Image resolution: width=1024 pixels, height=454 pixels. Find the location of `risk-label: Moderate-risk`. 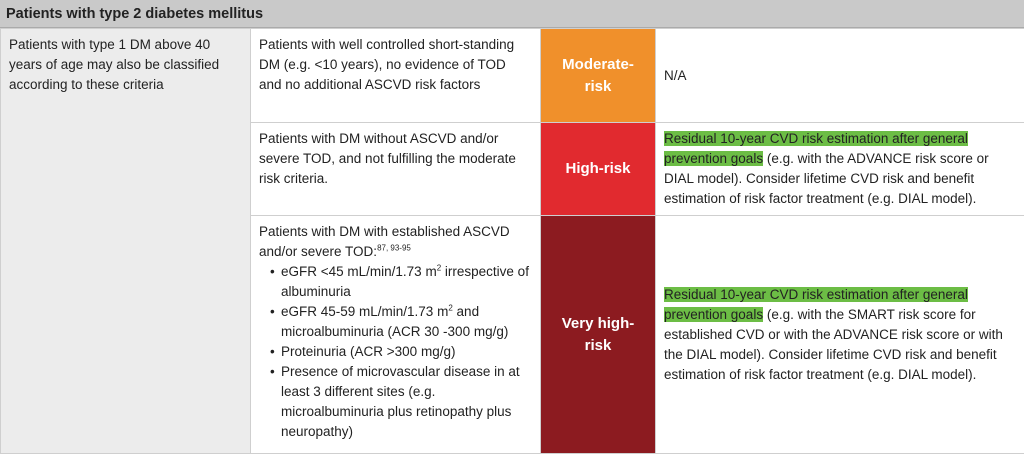

risk-label: Moderate-risk is located at coordinates (598, 75).